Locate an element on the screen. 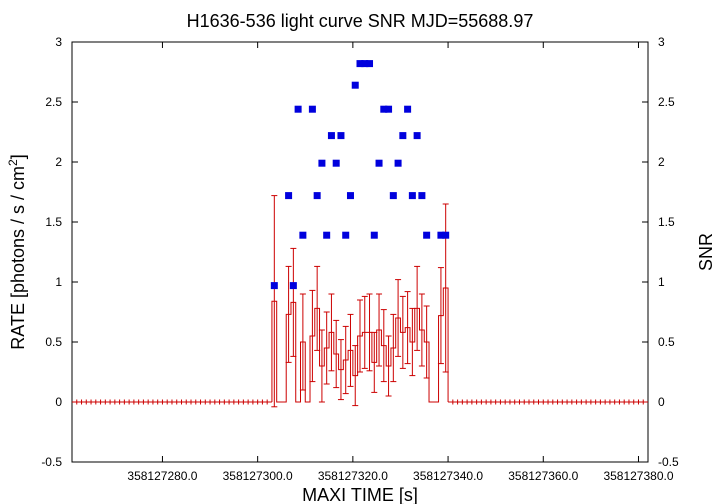 The width and height of the screenshot is (720, 504). y2-tick-label: 2 is located at coordinates (661, 162).